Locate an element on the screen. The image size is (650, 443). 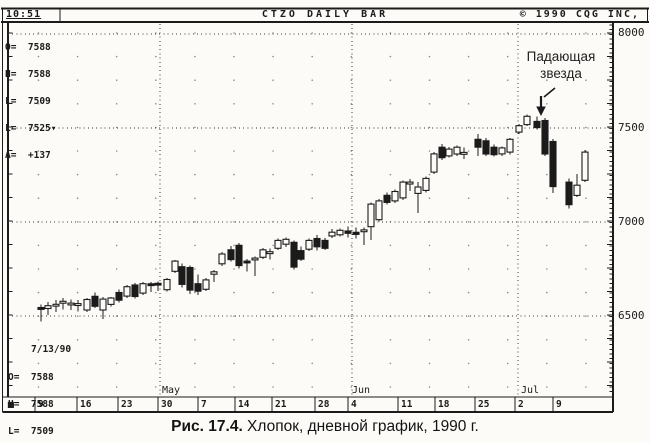
y-tick-7000: 7000 is located at coordinates (631, 221).